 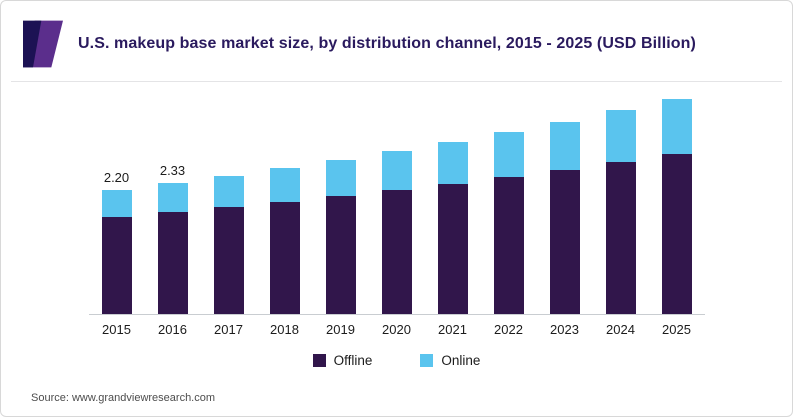 I want to click on bar-column-2025, so click(x=677, y=206).